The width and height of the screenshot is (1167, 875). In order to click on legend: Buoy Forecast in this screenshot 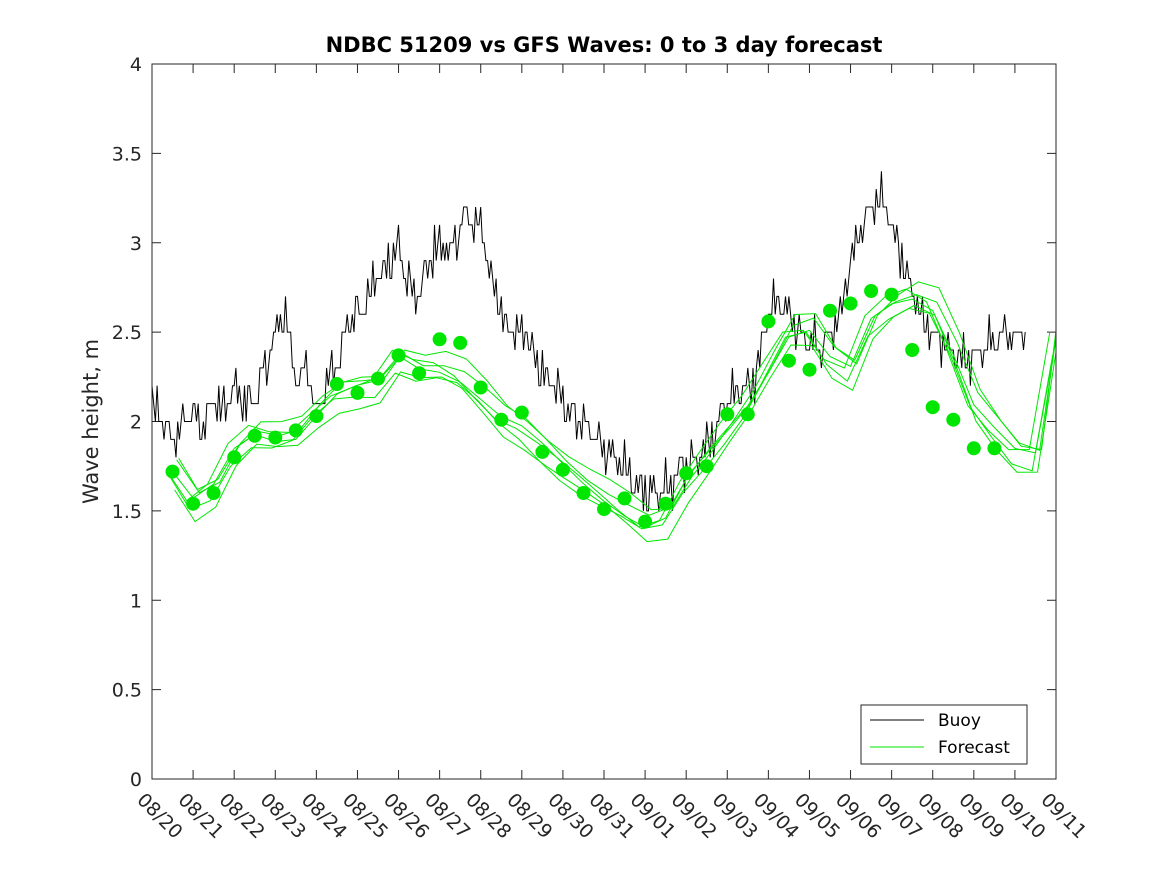, I will do `click(944, 734)`.